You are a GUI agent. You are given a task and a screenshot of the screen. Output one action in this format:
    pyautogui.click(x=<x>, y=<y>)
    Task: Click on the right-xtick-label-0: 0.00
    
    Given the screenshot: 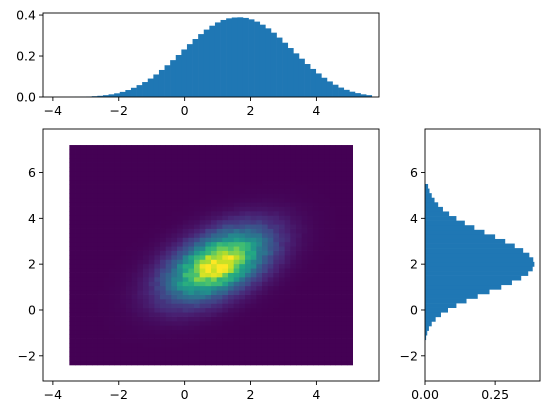 What is the action you would take?
    pyautogui.click(x=425, y=394)
    